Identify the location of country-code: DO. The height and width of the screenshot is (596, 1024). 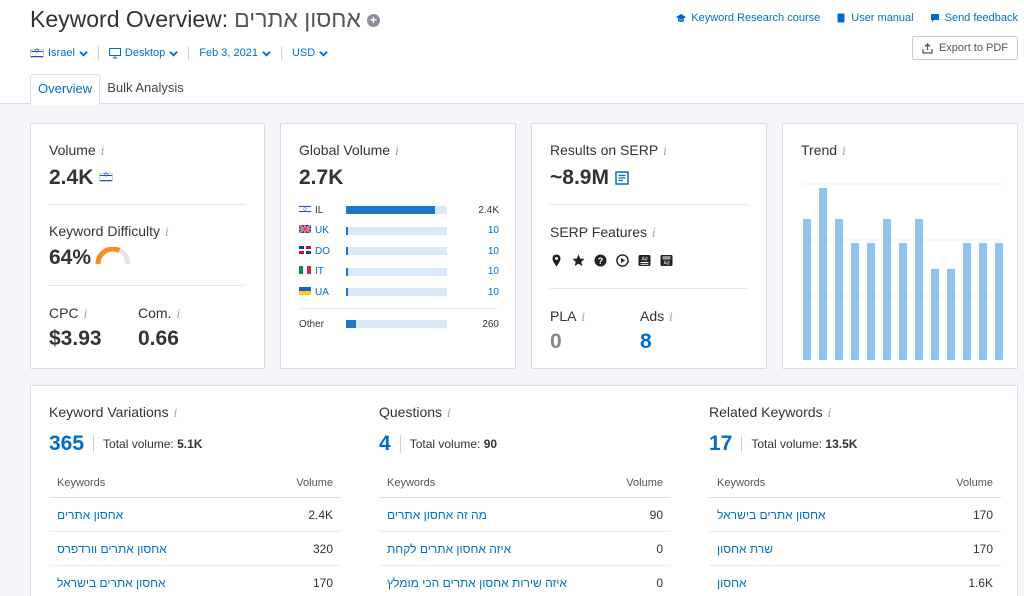
(314, 251).